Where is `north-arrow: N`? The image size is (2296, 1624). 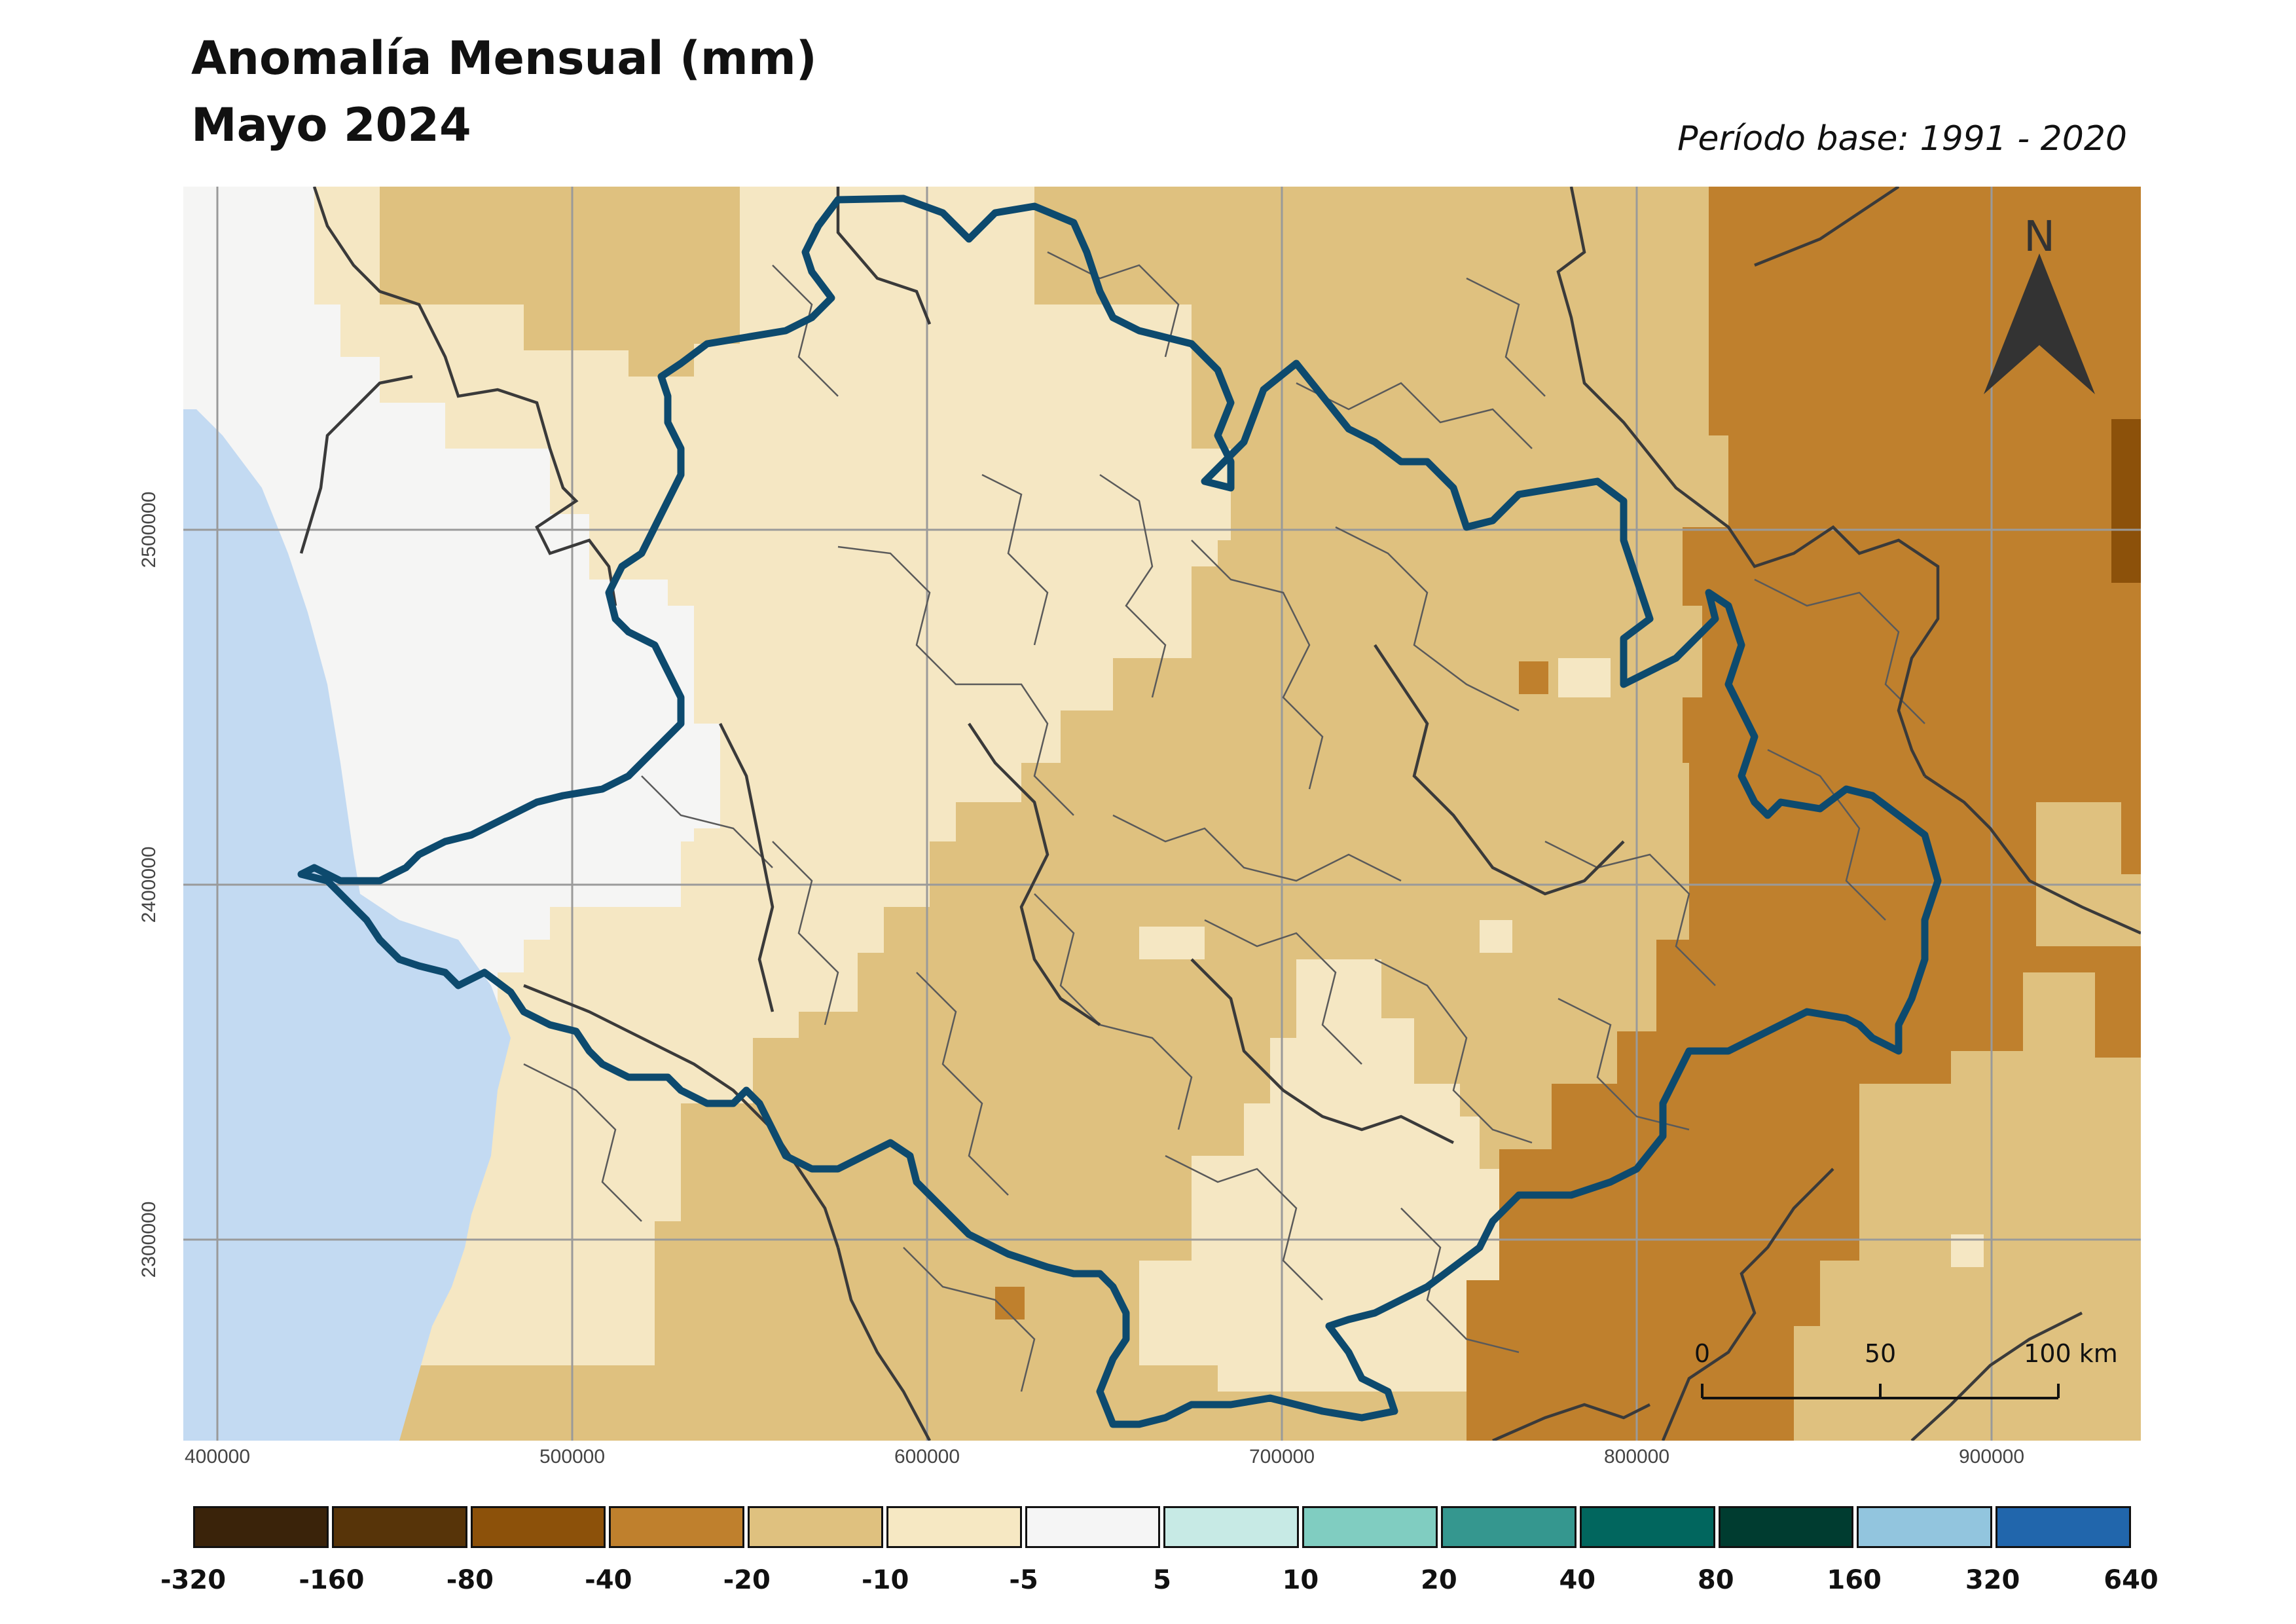 north-arrow: N is located at coordinates (2039, 308).